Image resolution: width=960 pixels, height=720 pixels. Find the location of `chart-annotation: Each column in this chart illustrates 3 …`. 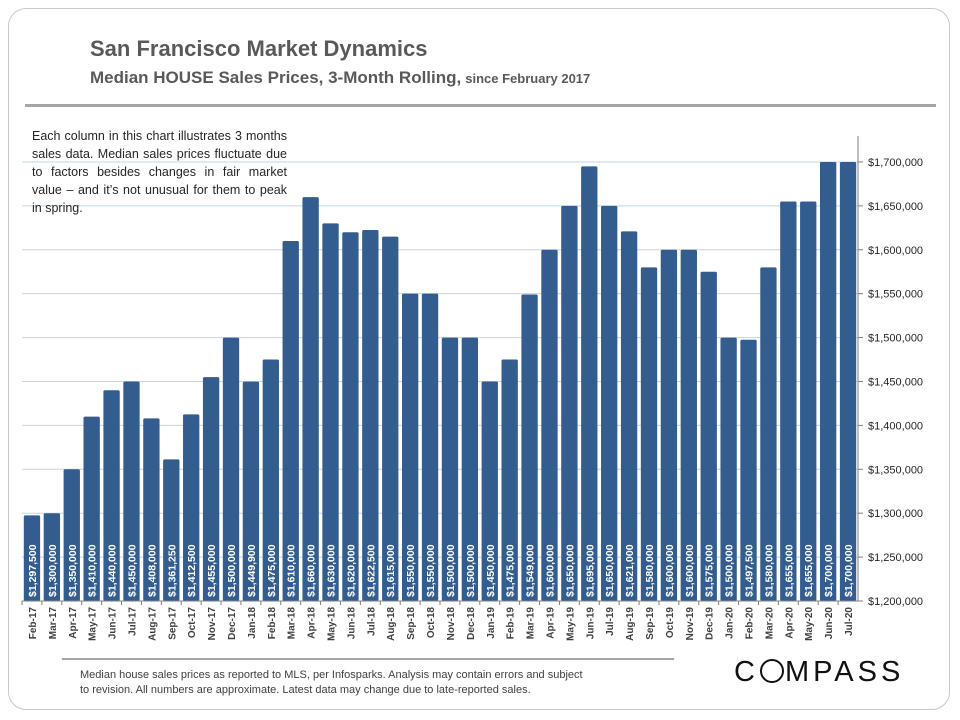

chart-annotation: Each column in this chart illustrates 3 … is located at coordinates (159, 172).